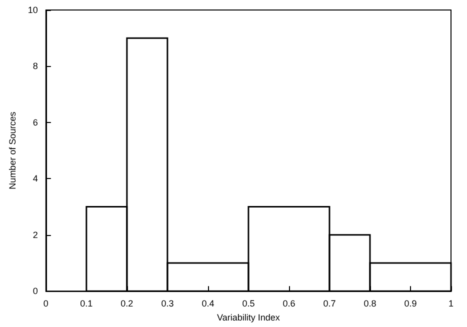  What do you see at coordinates (13, 150) in the screenshot?
I see `y-axis-title: Number of Sources` at bounding box center [13, 150].